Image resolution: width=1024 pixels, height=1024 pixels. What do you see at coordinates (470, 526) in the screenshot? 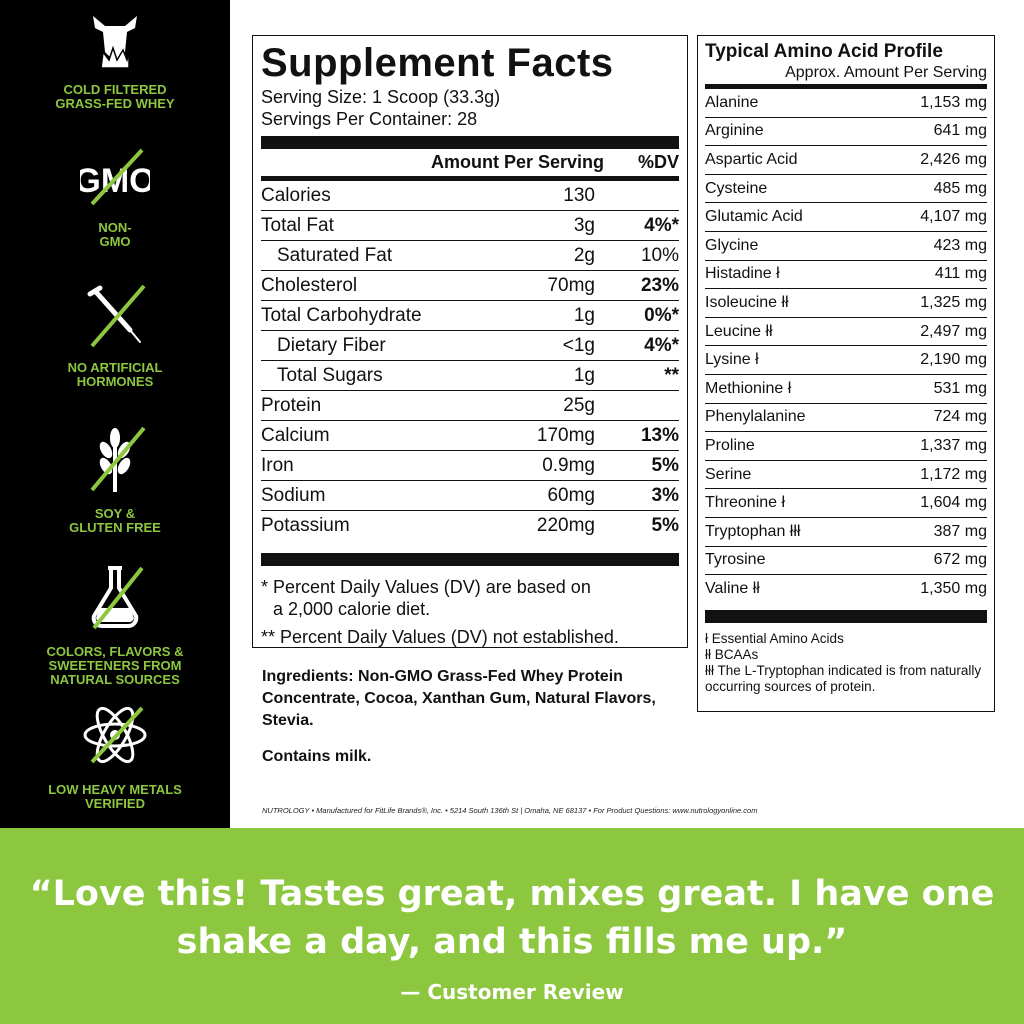
I see `facts-row: Potassium 220mg 5%` at bounding box center [470, 526].